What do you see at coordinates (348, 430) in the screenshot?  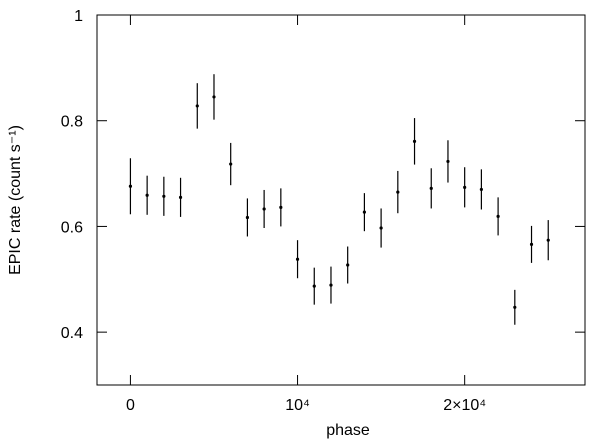 I see `x-axis-label: phase` at bounding box center [348, 430].